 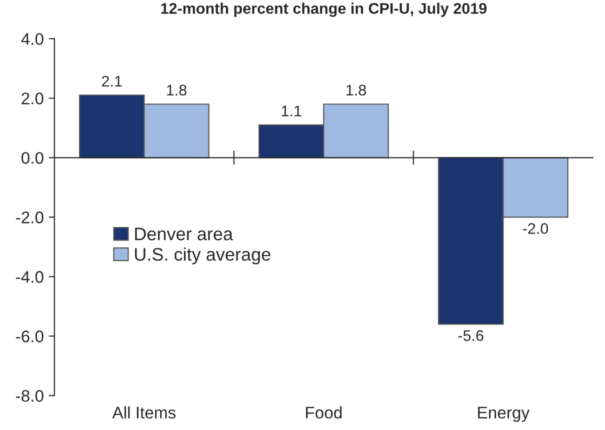 I want to click on y-tick-label: 4.0, so click(x=32, y=39).